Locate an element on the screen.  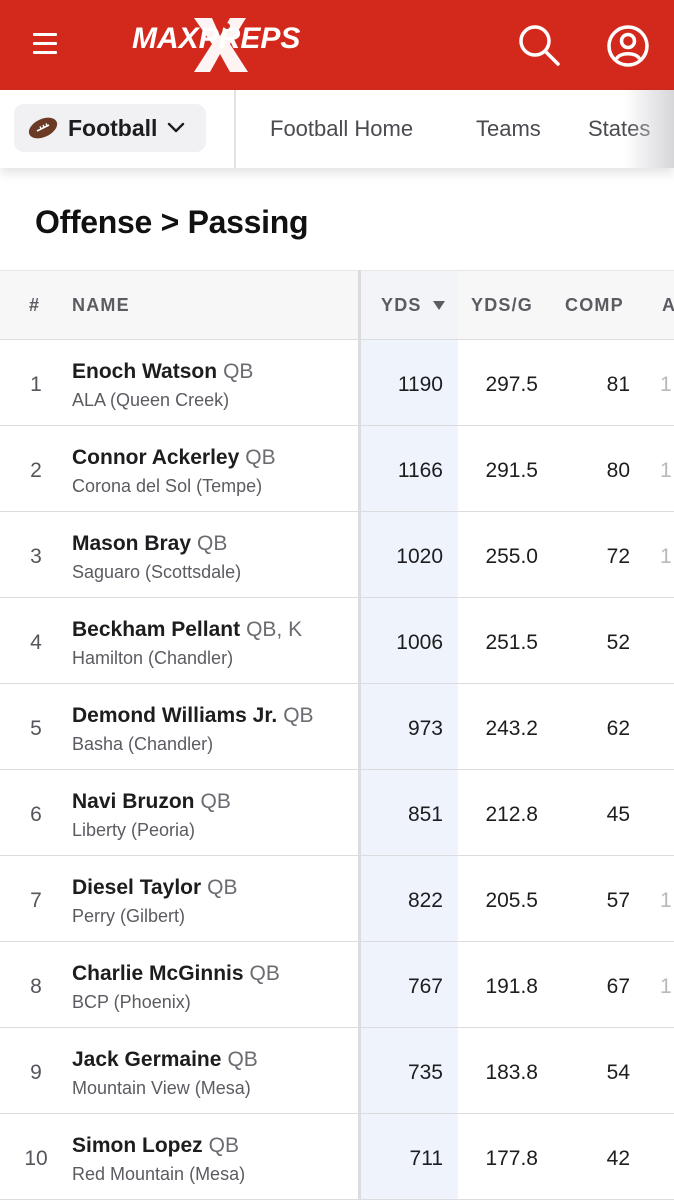
table-header: # NAME YDS YDS/G COMP A is located at coordinates (337, 305).